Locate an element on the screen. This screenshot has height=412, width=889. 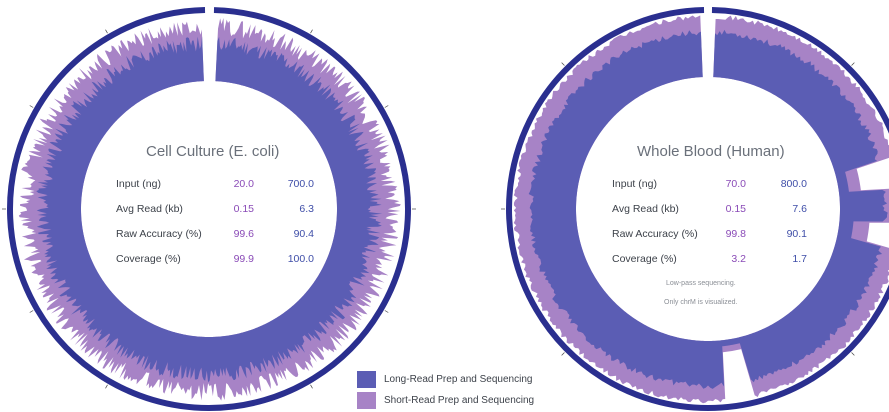
left-row-4-long-value: 100.0 is located at coordinates (300, 259).